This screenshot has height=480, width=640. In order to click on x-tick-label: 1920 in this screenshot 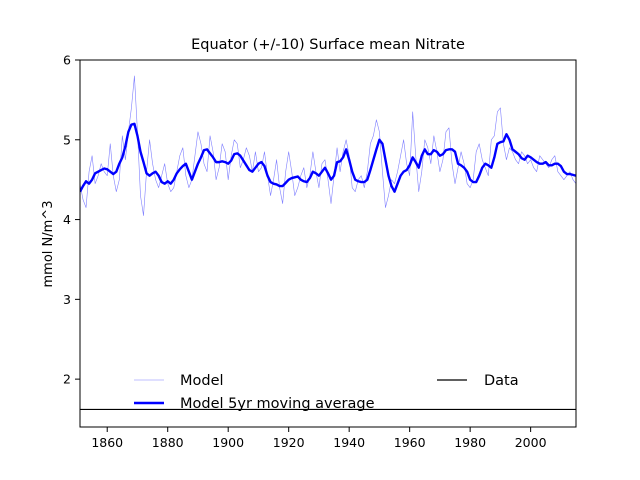, I will do `click(289, 442)`.